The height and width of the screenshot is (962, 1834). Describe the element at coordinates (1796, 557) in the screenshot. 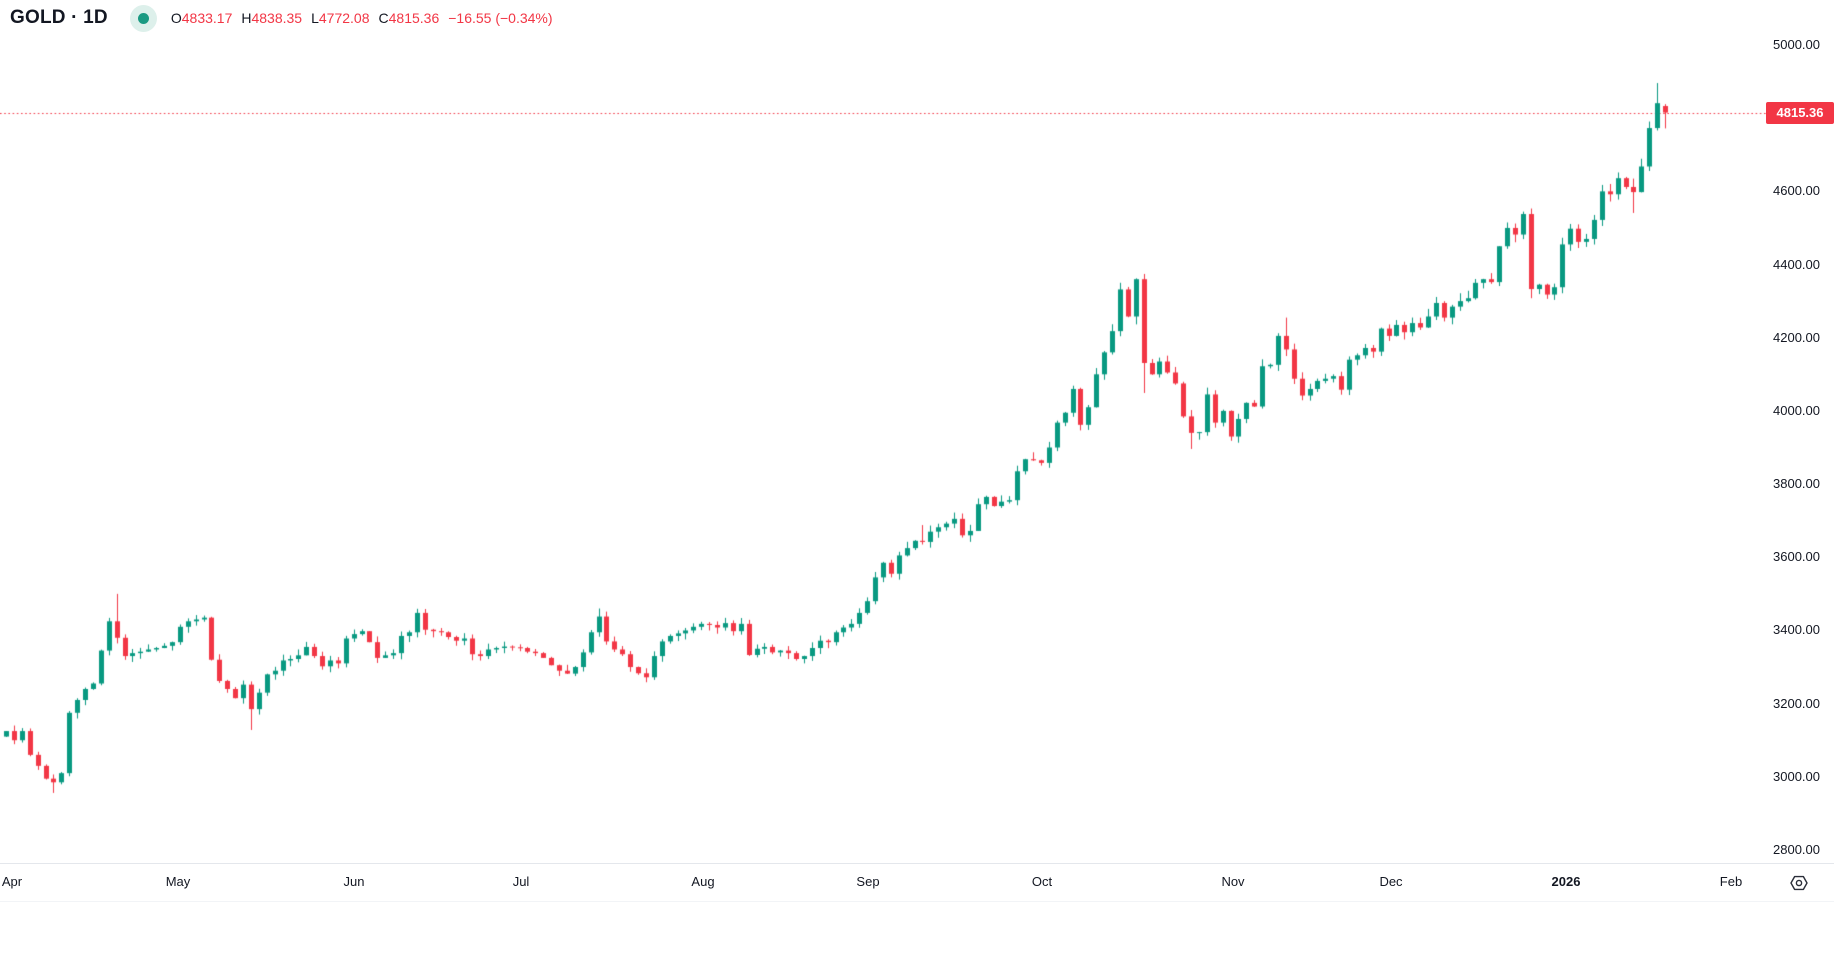

I see `price-tick-label: 3600.00` at that location.